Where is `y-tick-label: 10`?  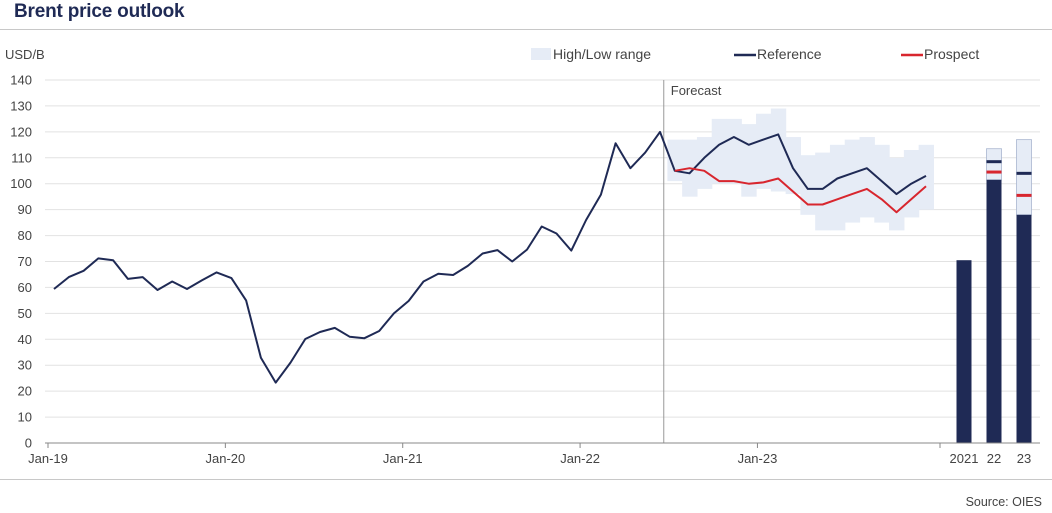 y-tick-label: 10 is located at coordinates (25, 417).